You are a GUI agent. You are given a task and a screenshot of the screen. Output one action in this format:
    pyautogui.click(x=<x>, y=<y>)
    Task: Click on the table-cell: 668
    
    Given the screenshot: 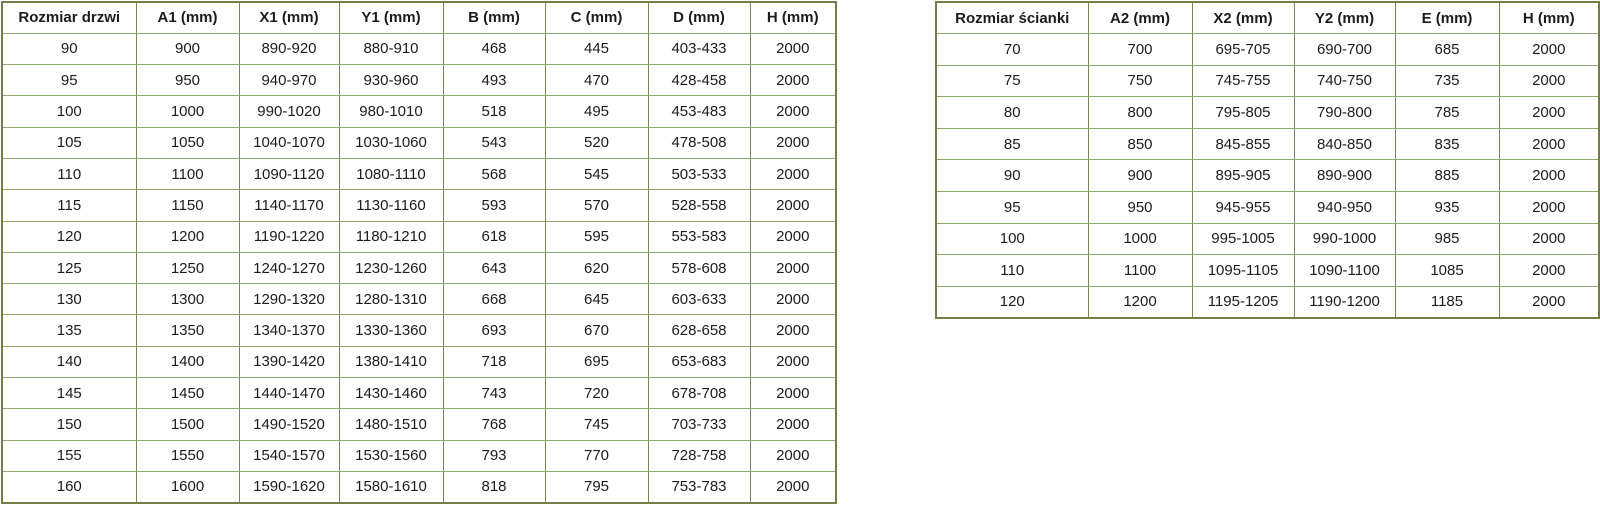 What is the action you would take?
    pyautogui.click(x=494, y=299)
    